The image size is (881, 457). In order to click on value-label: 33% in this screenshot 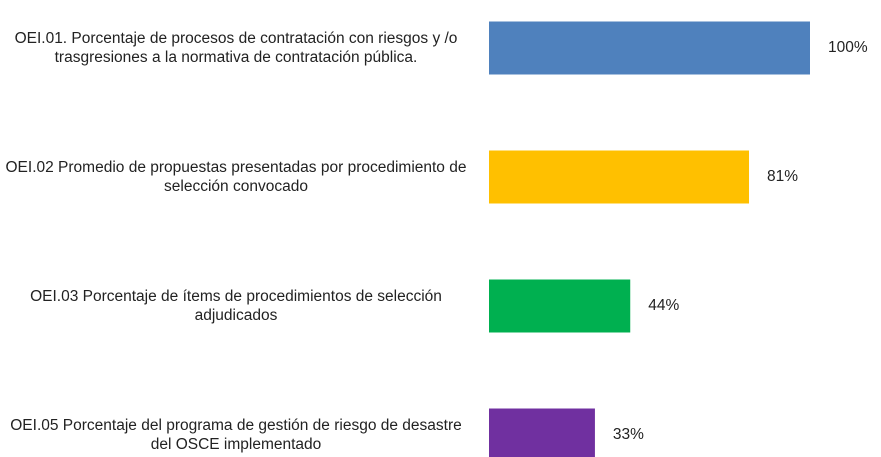, I will do `click(628, 434)`.